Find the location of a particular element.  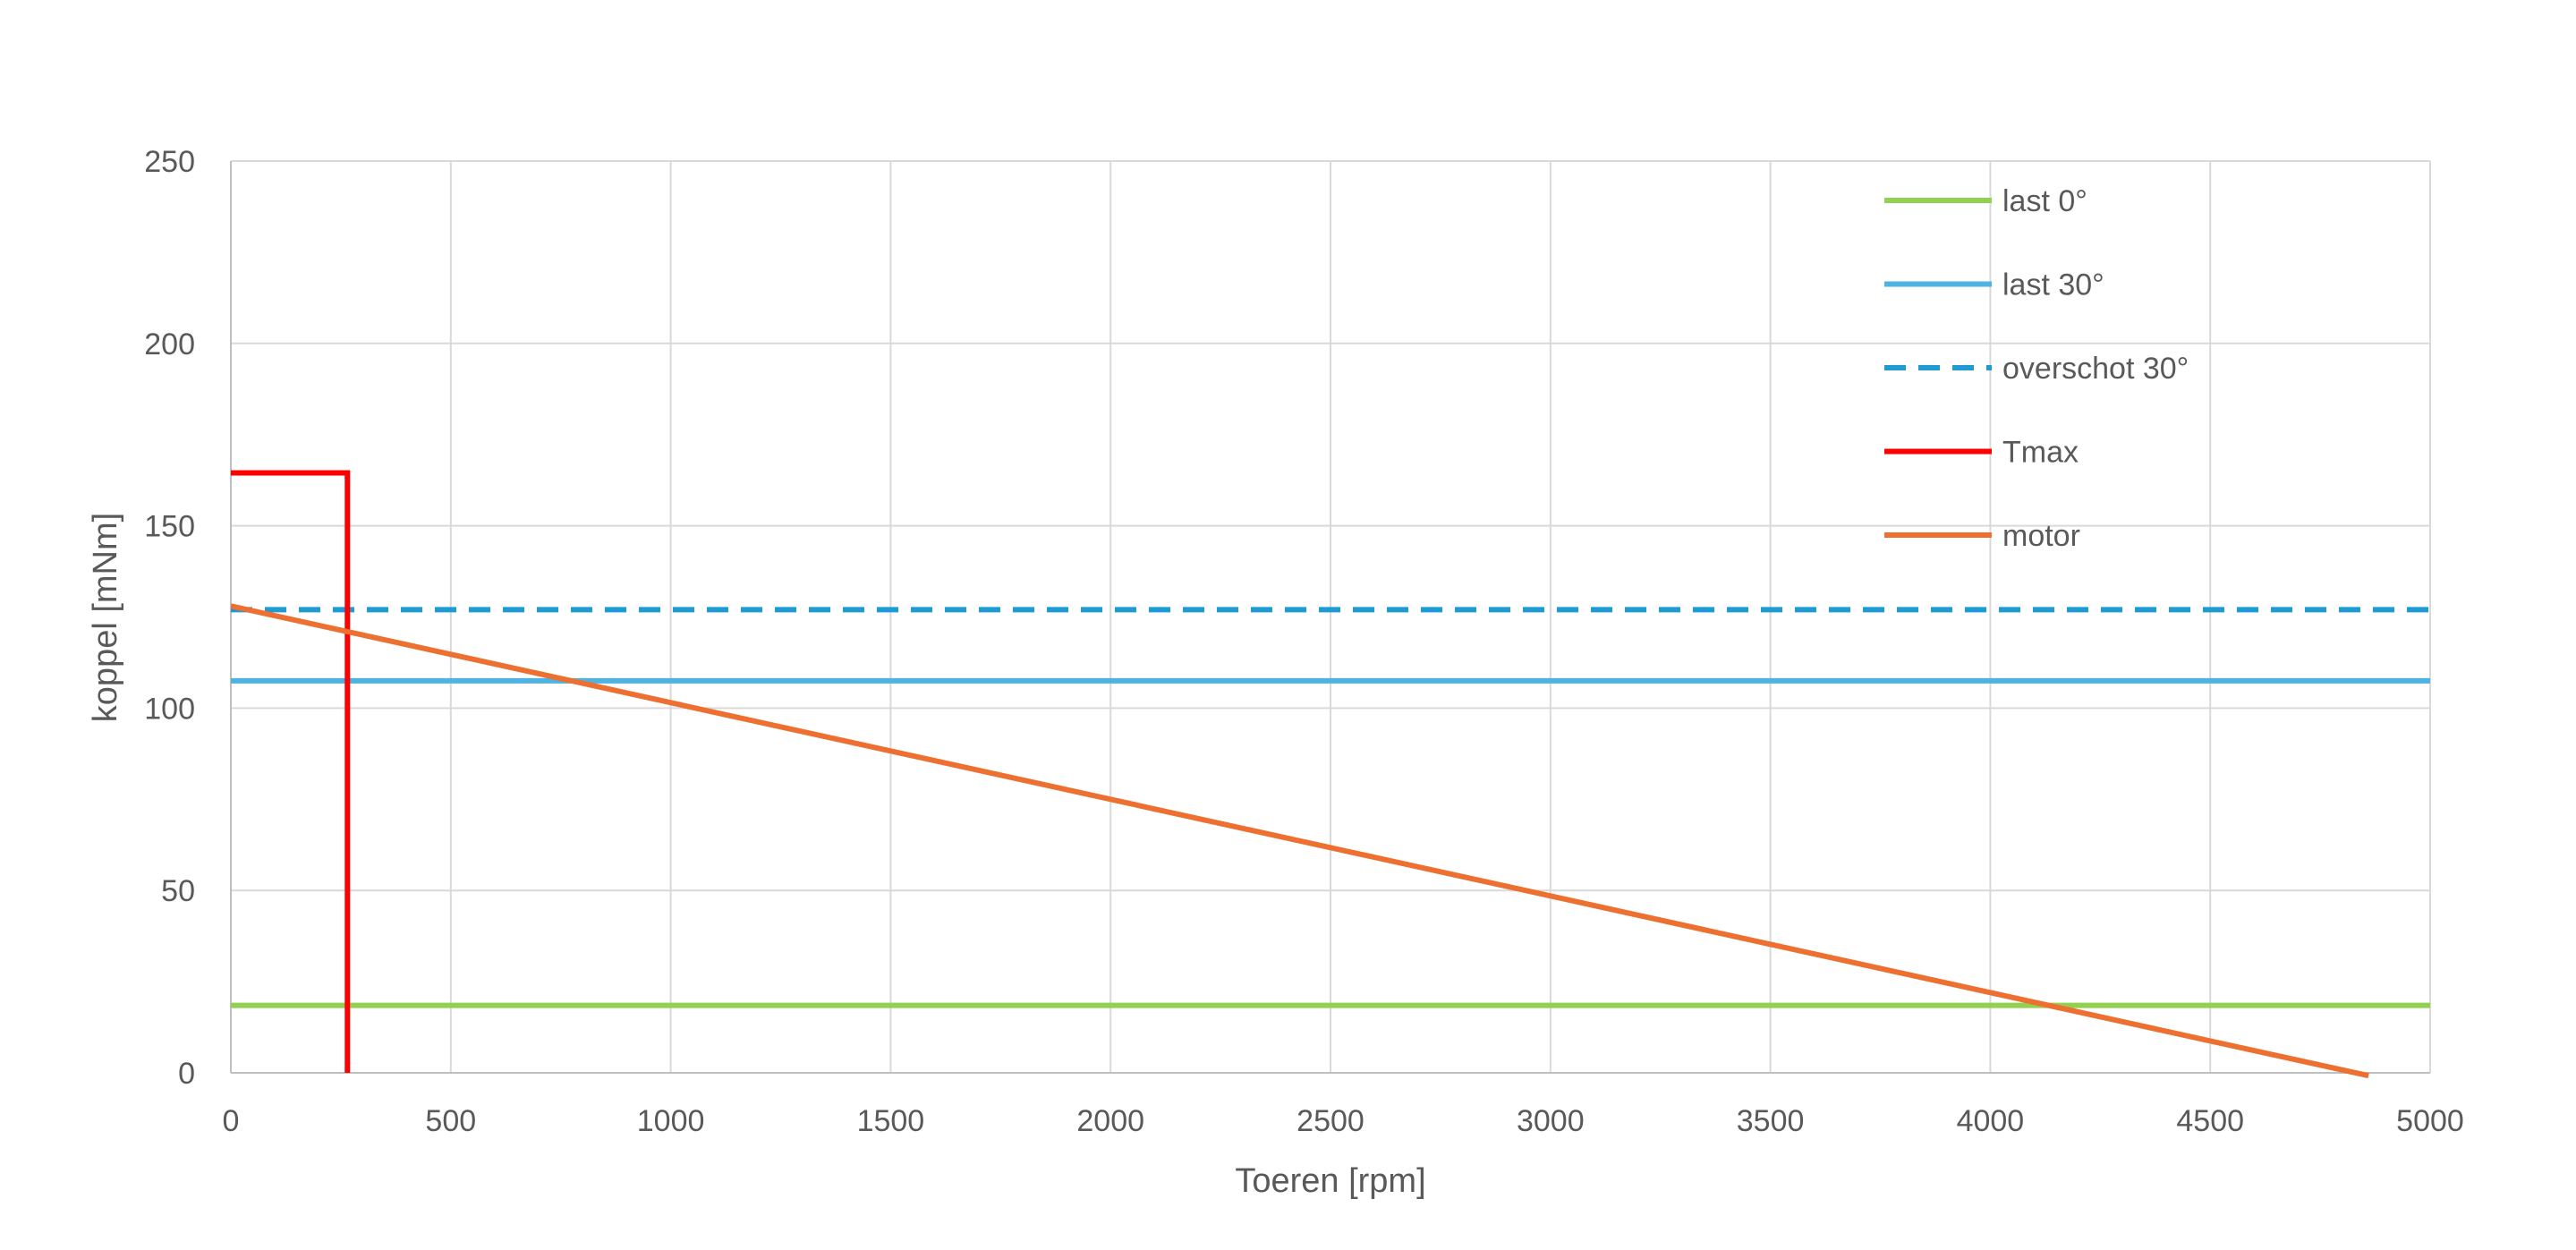

x-tick-label: 1000 is located at coordinates (671, 1121).